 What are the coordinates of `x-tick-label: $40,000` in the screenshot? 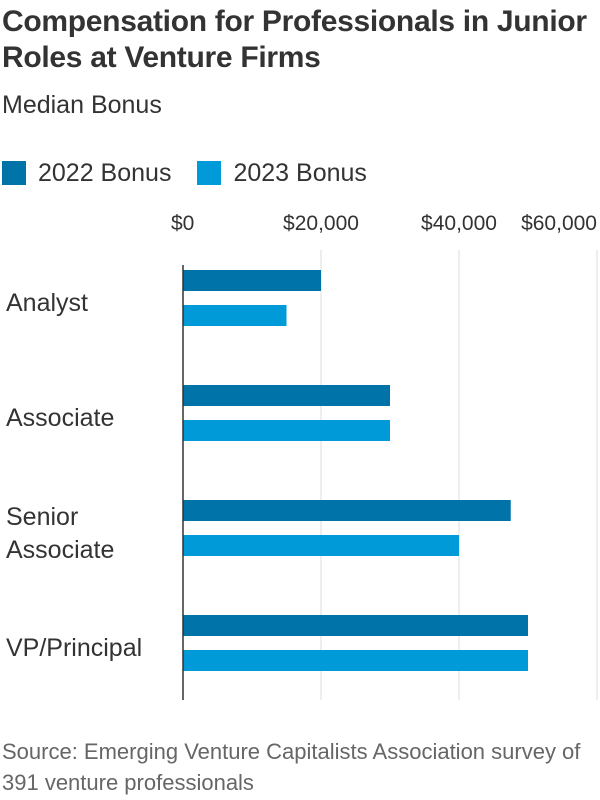 It's located at (459, 223).